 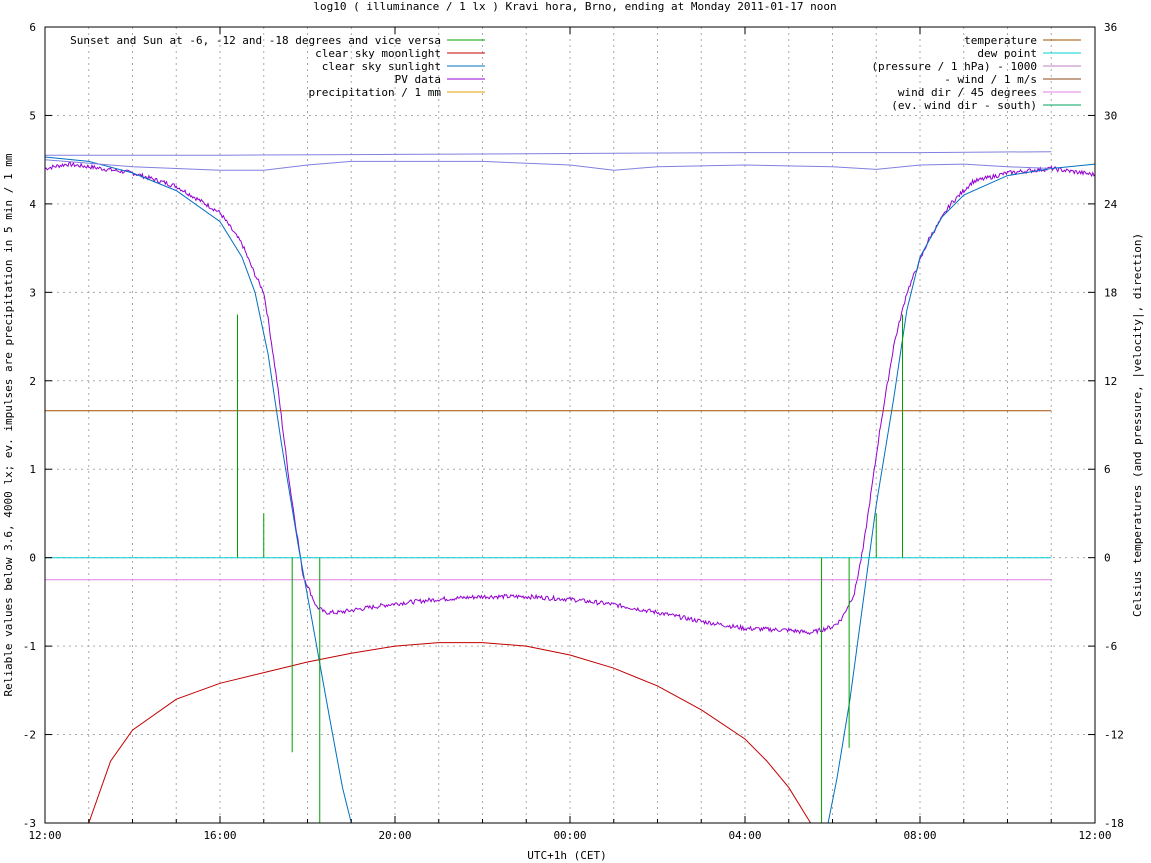 I want to click on y2-tick-label: 36, so click(x=1110, y=27).